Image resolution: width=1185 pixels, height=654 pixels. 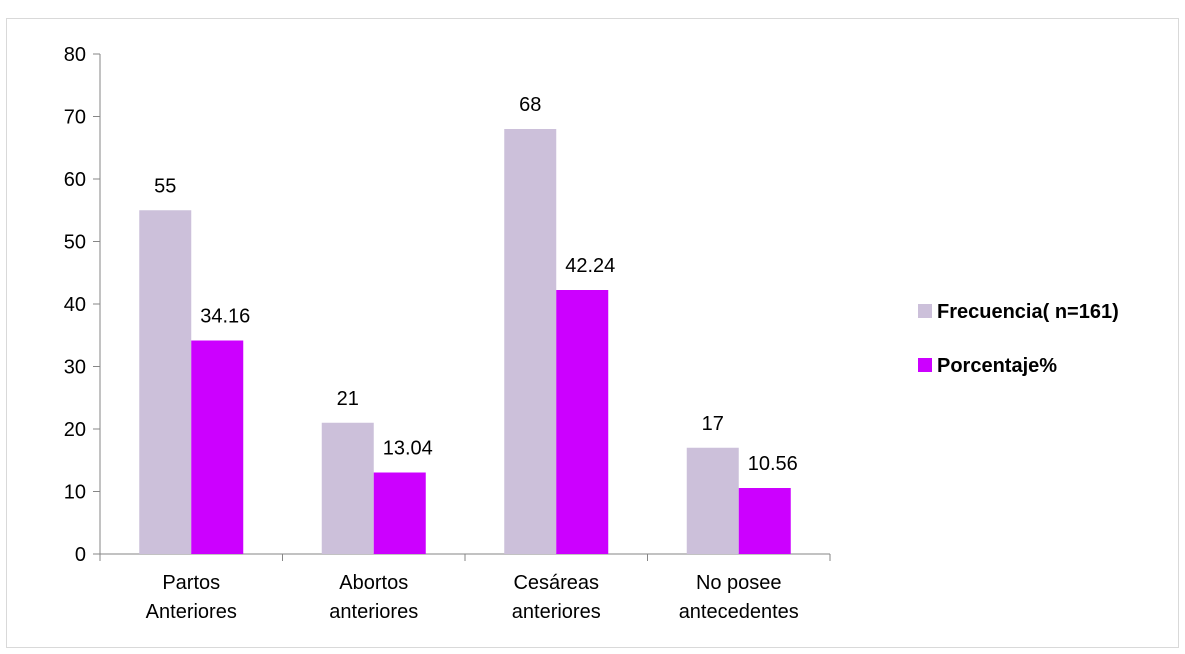 I want to click on legend: Frecuencia( n=161) Porcentaje%, so click(x=1018, y=339).